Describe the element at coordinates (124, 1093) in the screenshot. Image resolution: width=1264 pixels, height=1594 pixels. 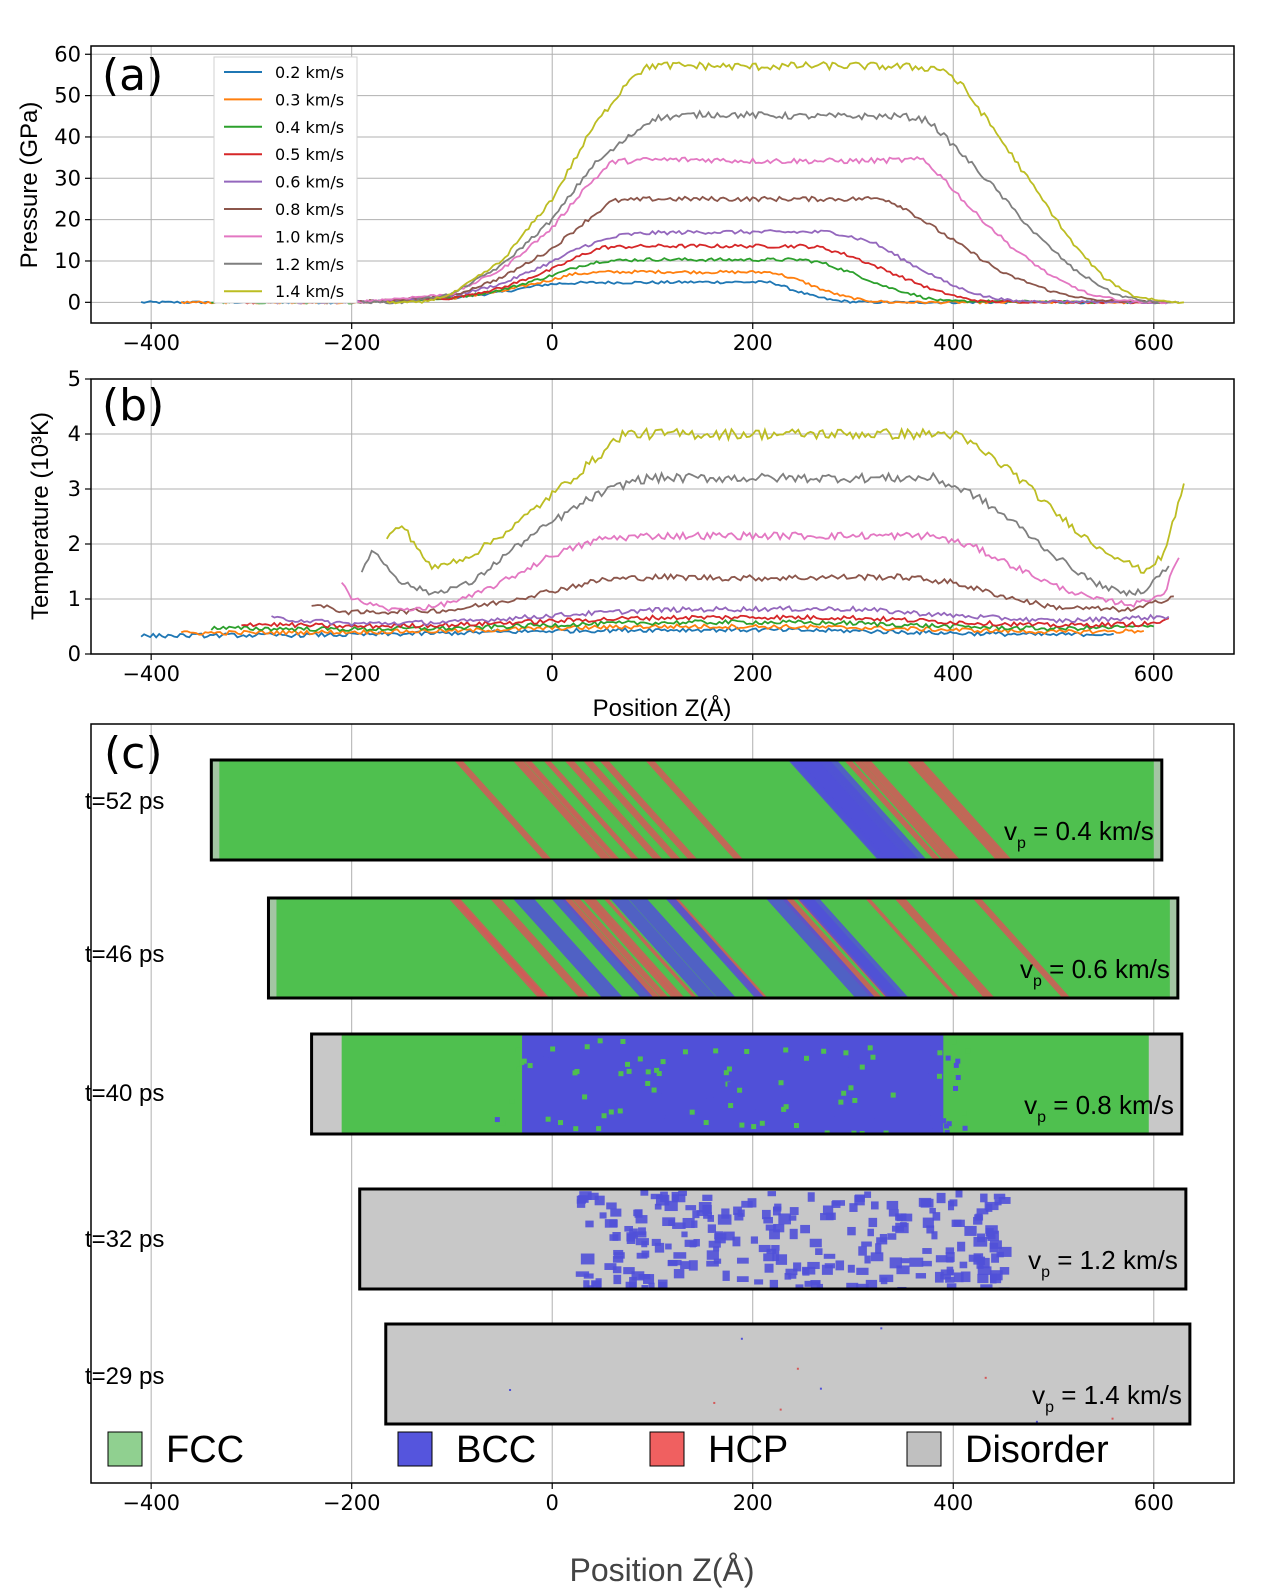
I see `snapshot-time-label: t=40 ps` at that location.